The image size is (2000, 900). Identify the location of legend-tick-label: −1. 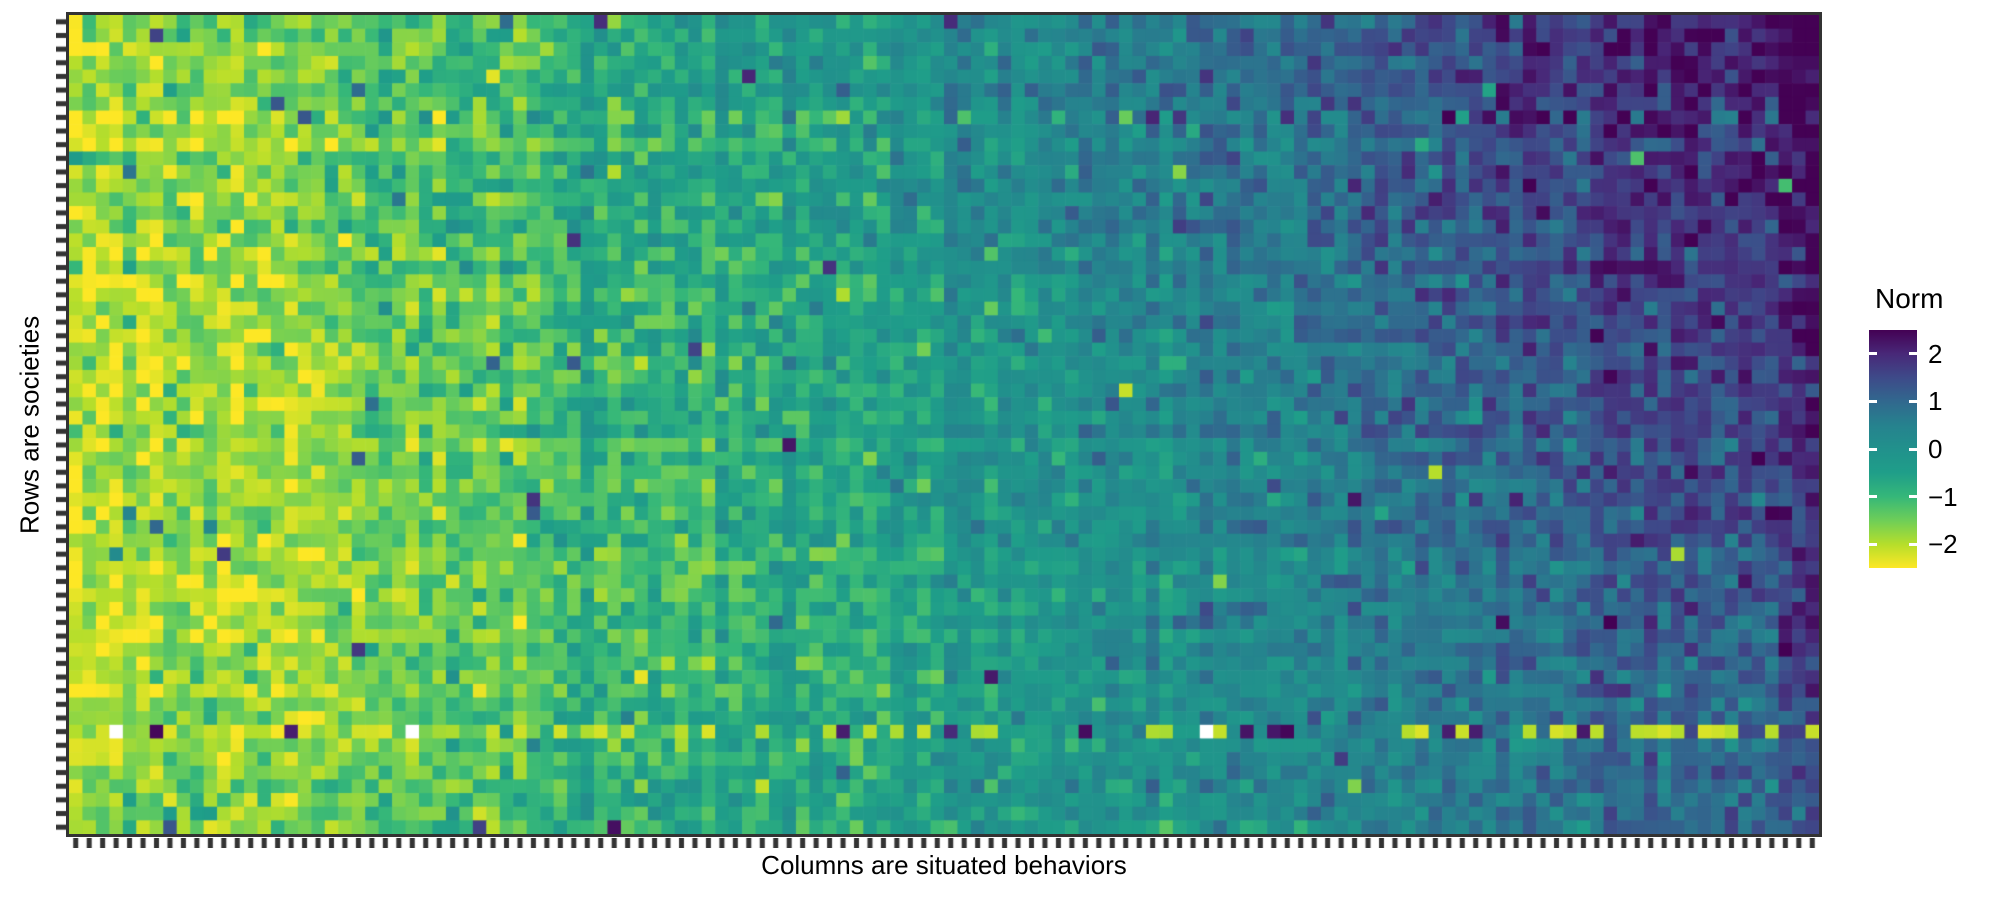
(1943, 496).